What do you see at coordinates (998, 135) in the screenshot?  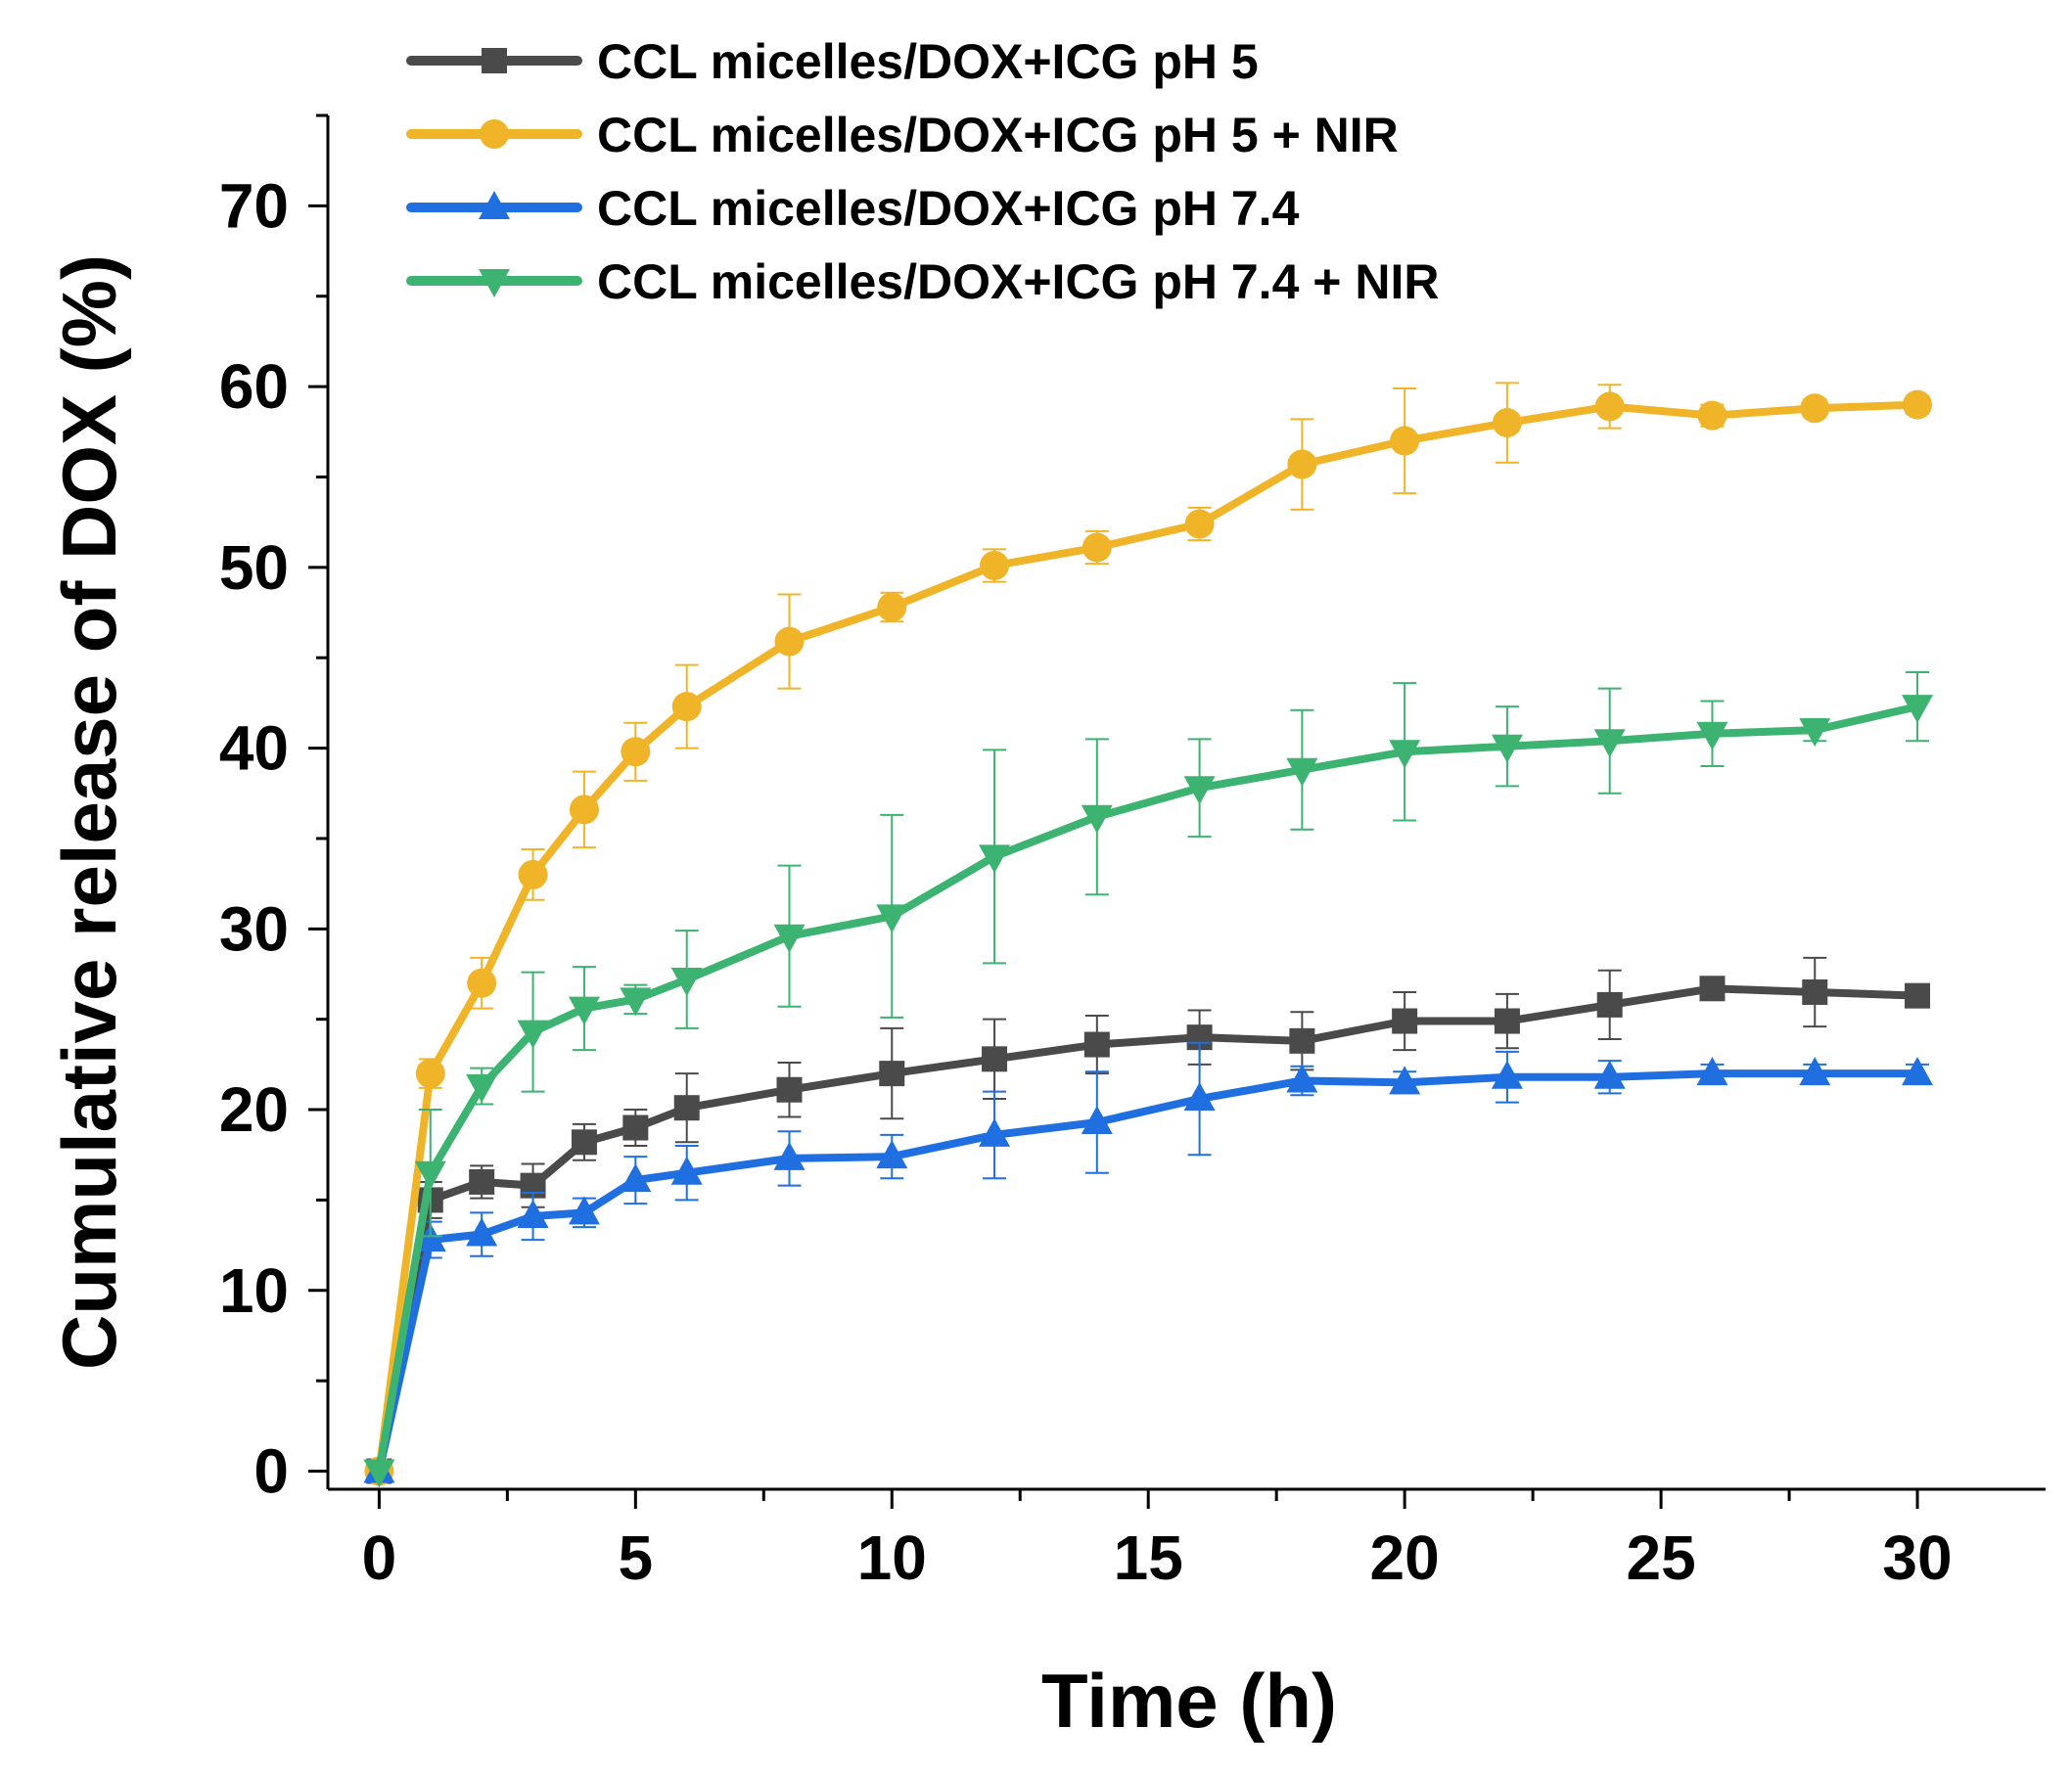 I see `legend-label: CCL micelles/DOX+ICG pH 5 + NIR` at bounding box center [998, 135].